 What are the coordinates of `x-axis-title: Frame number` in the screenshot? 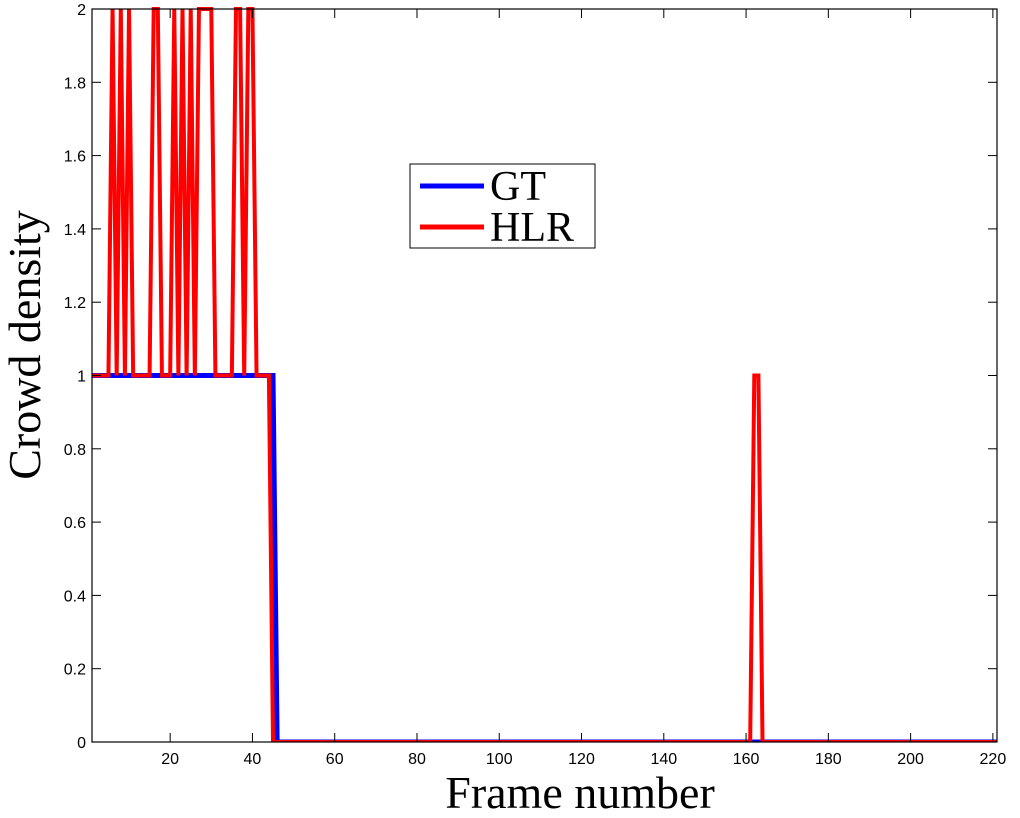 It's located at (580, 792).